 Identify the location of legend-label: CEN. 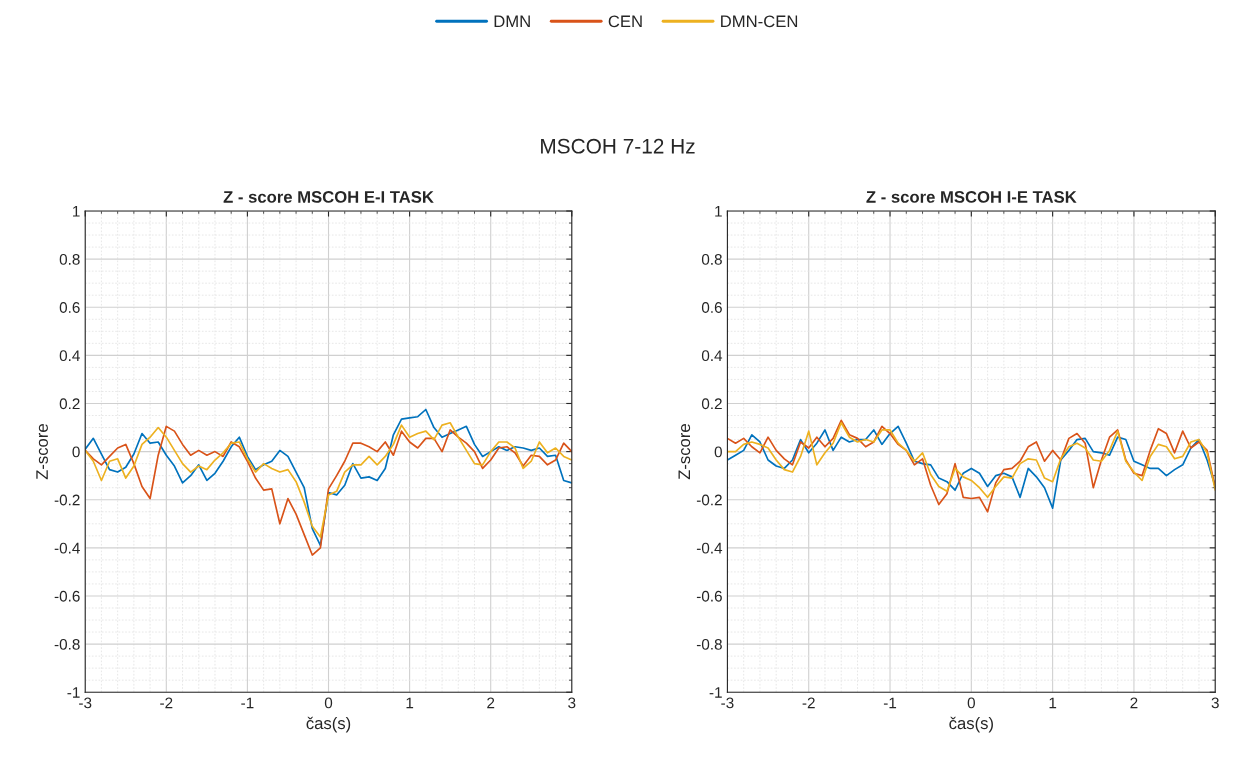
(625, 21).